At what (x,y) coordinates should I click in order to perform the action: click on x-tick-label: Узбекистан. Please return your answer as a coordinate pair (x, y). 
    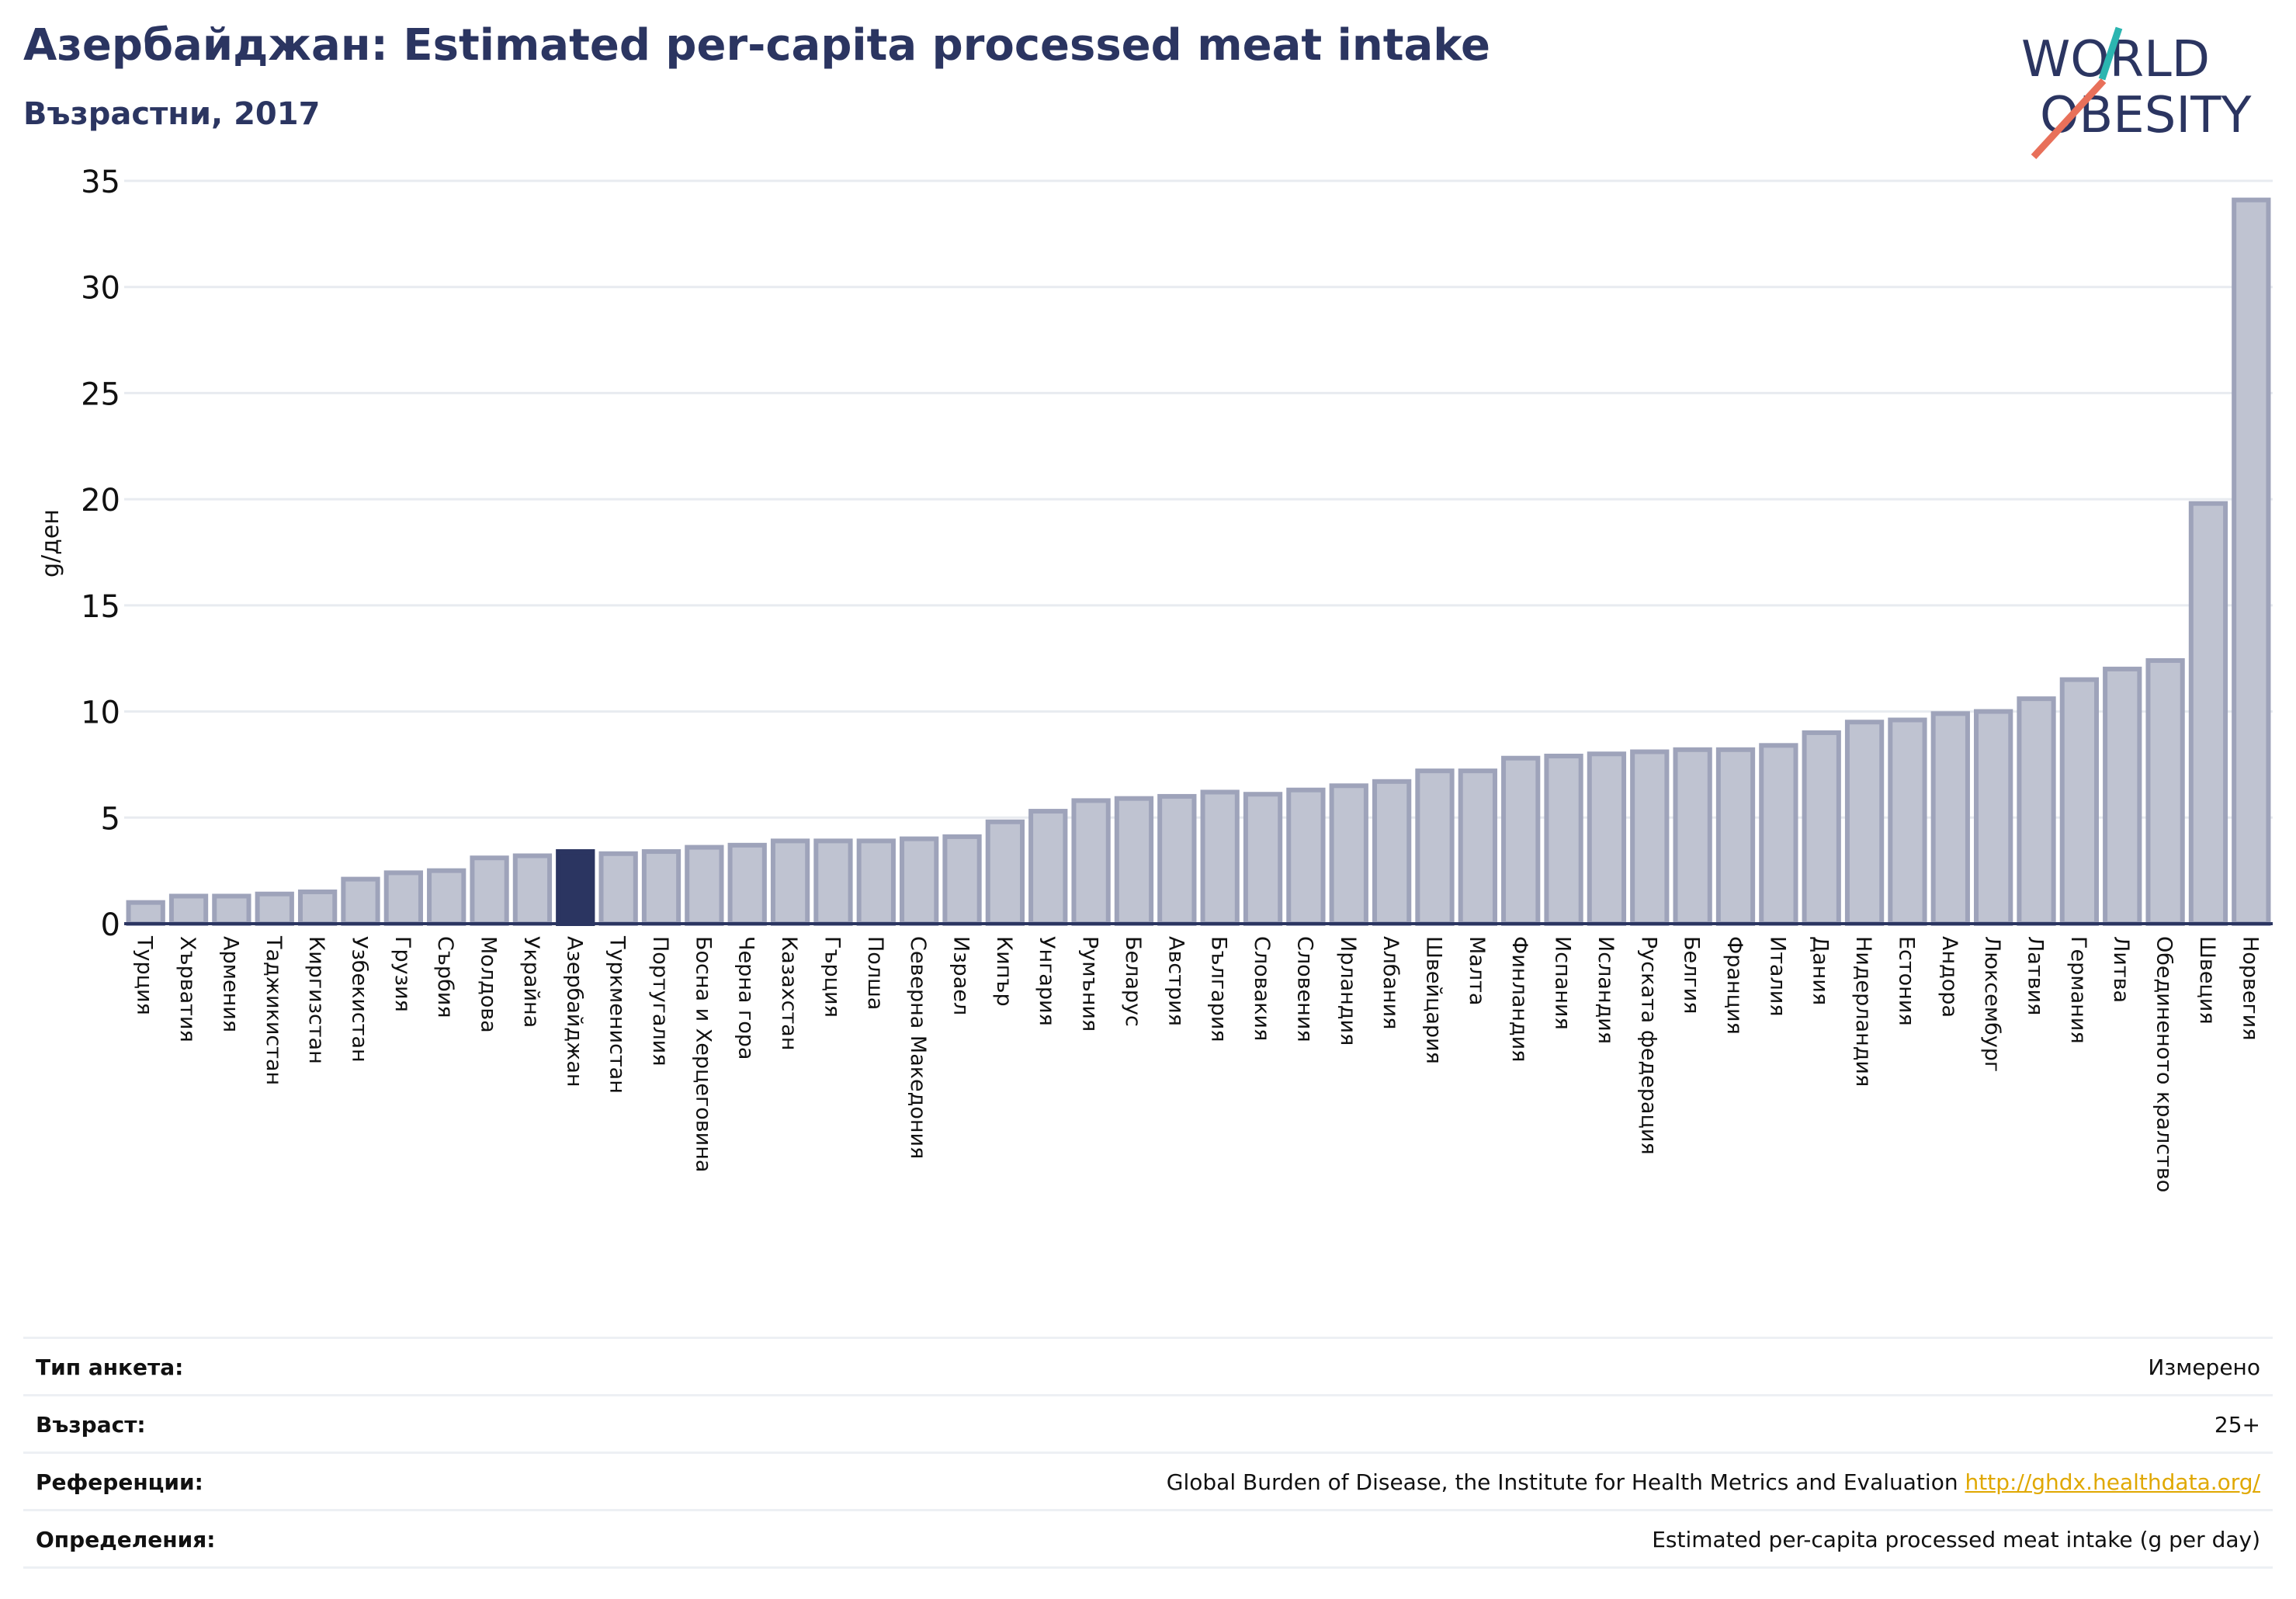
    Looking at the image, I should click on (359, 999).